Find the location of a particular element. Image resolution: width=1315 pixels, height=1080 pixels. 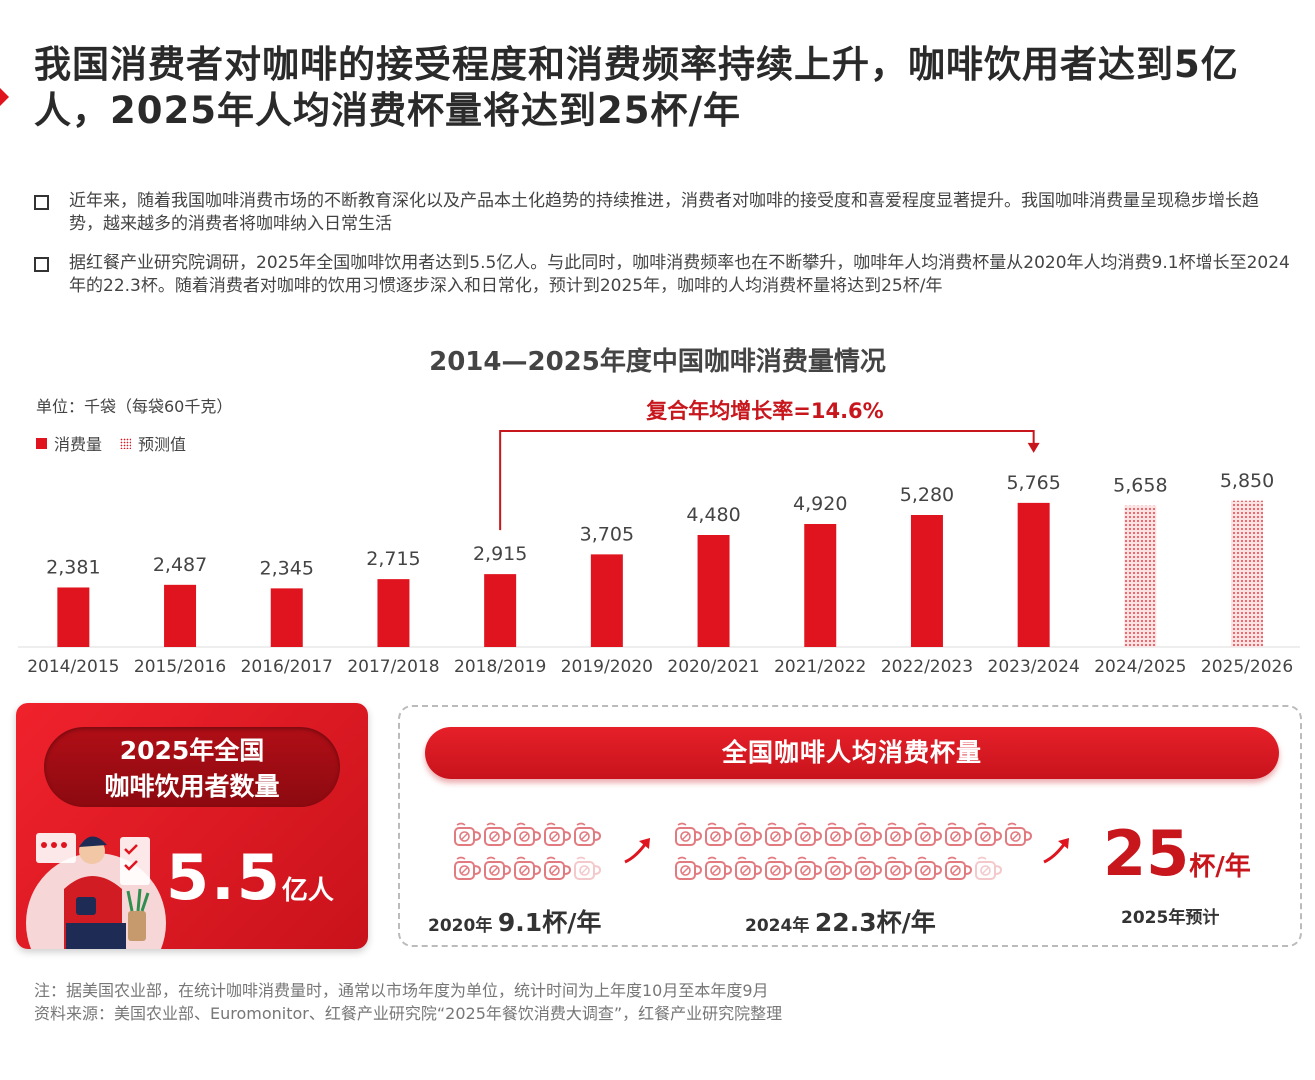

cups-2020-caption: 2020年 9.1杯/年 is located at coordinates (514, 921).